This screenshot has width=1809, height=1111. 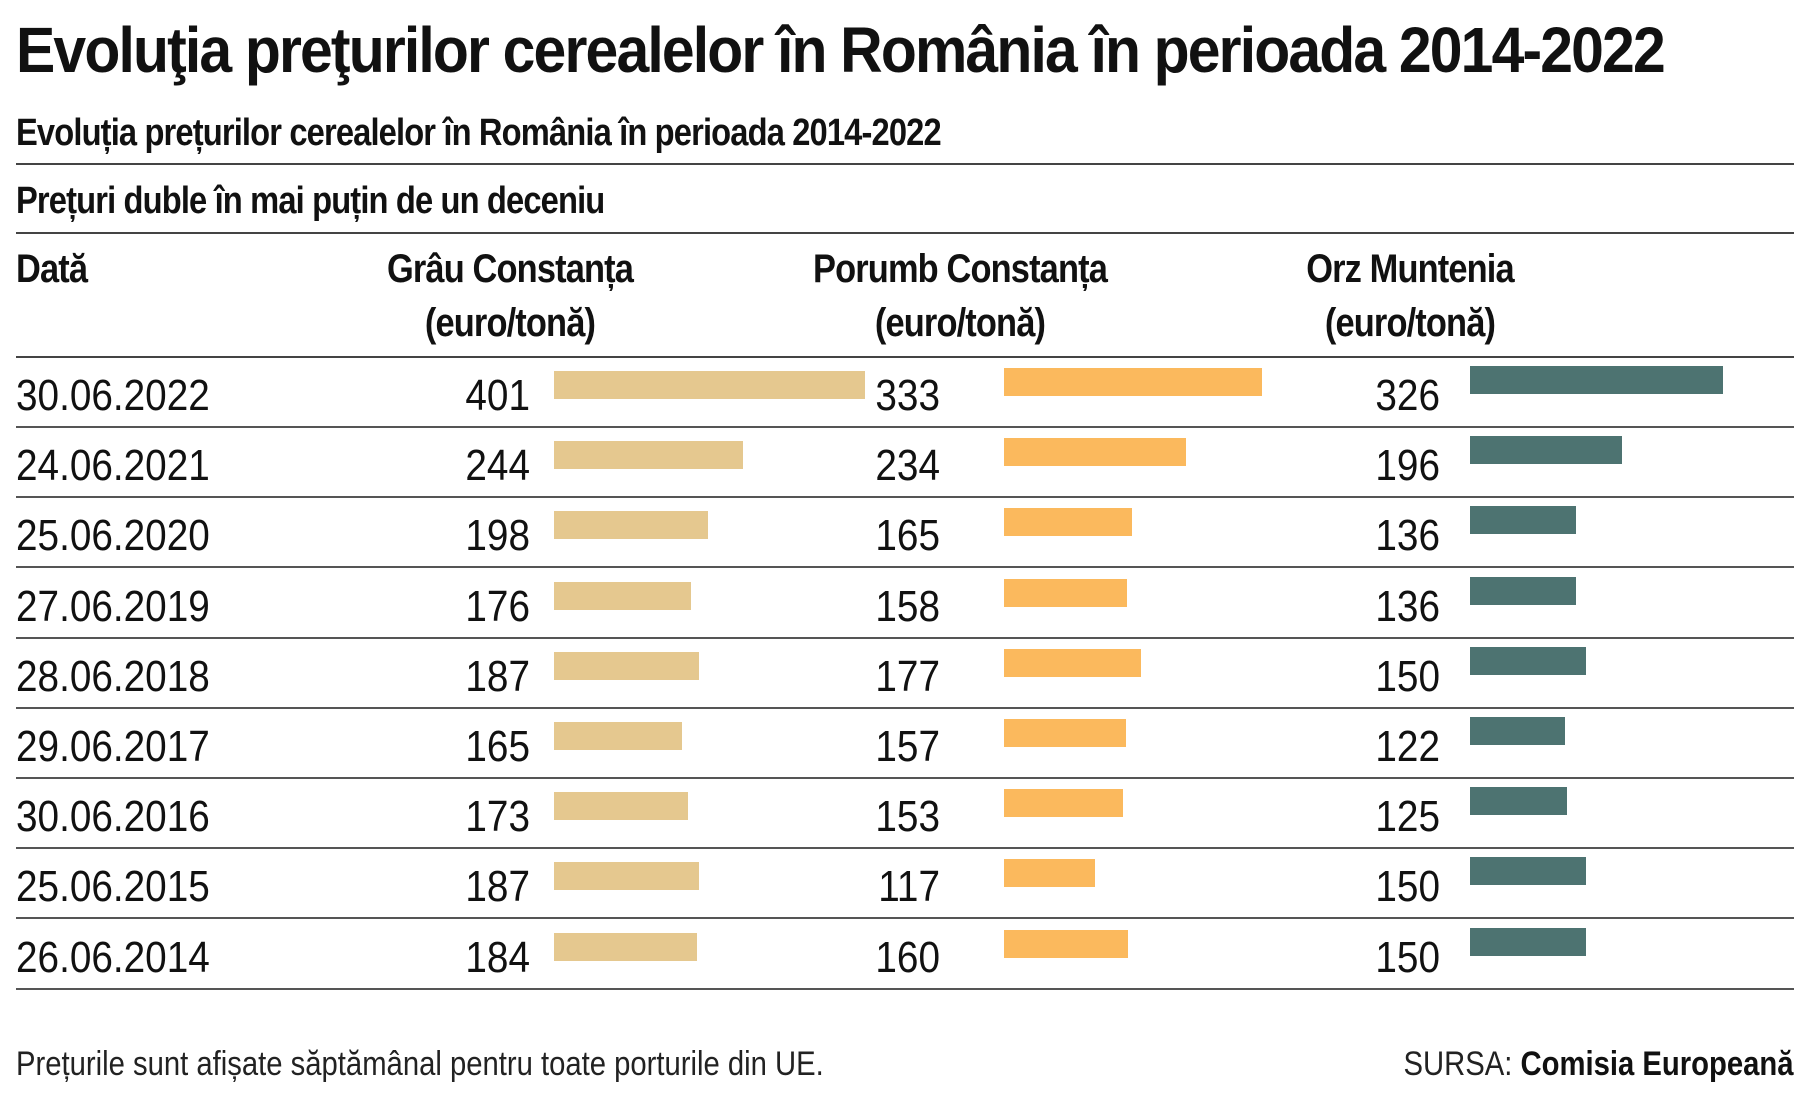 What do you see at coordinates (113, 606) in the screenshot?
I see `date-label: 27.06.2019` at bounding box center [113, 606].